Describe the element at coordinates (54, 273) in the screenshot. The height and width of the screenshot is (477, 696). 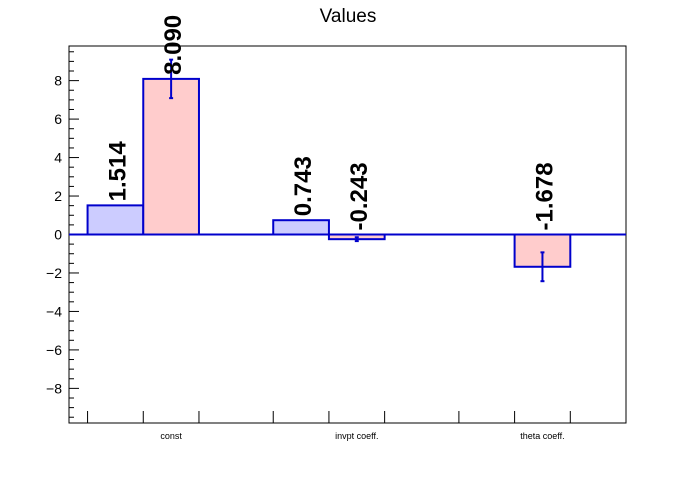
I see `y-tick-label: −2` at that location.